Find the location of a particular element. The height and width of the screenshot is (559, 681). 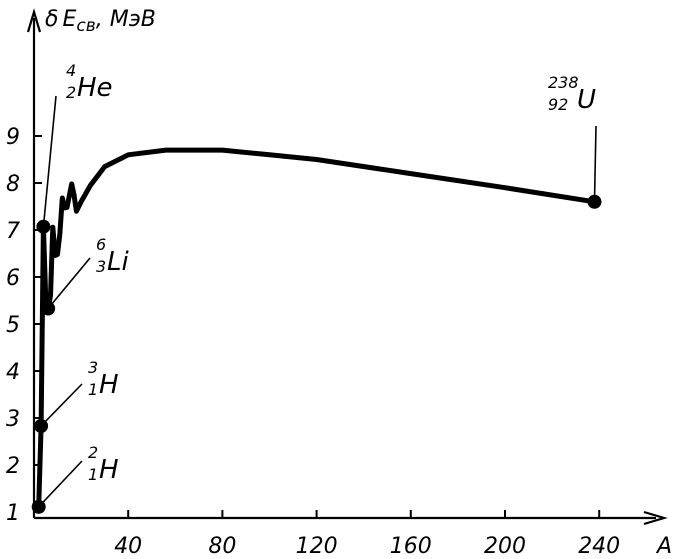

leader-line-u238 is located at coordinates (595, 163).